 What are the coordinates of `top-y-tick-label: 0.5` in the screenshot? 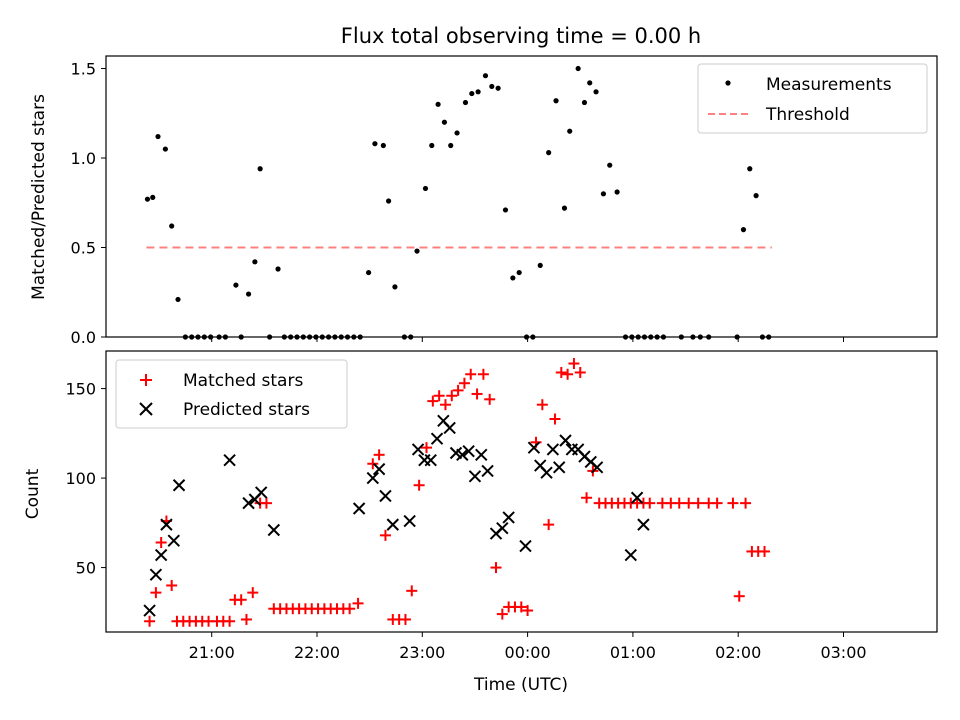 It's located at (83, 248).